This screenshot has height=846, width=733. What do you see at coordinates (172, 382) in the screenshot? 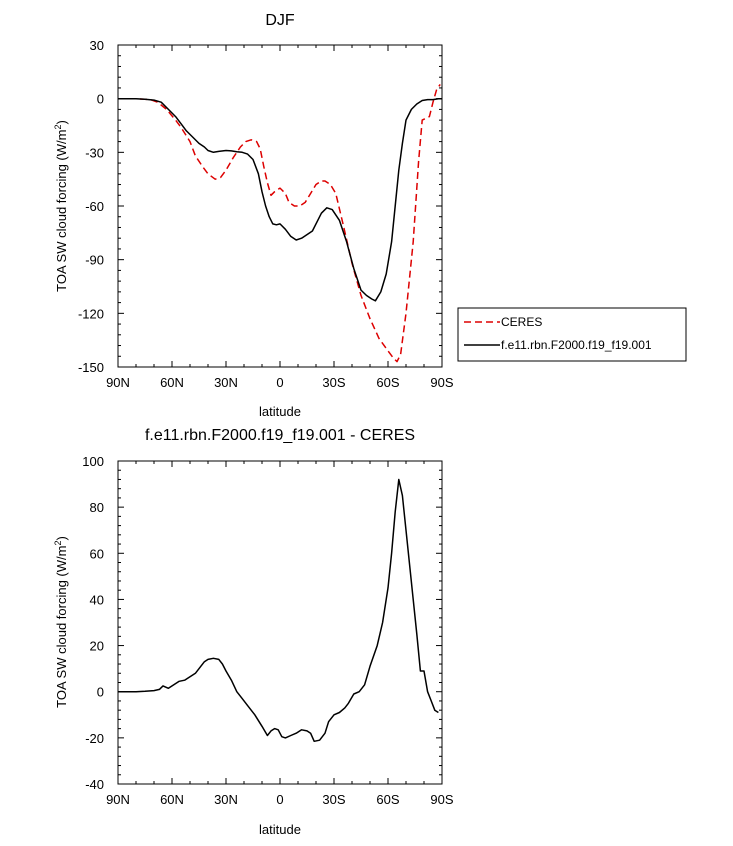
I see `djf-x-tick-label: 60N` at bounding box center [172, 382].